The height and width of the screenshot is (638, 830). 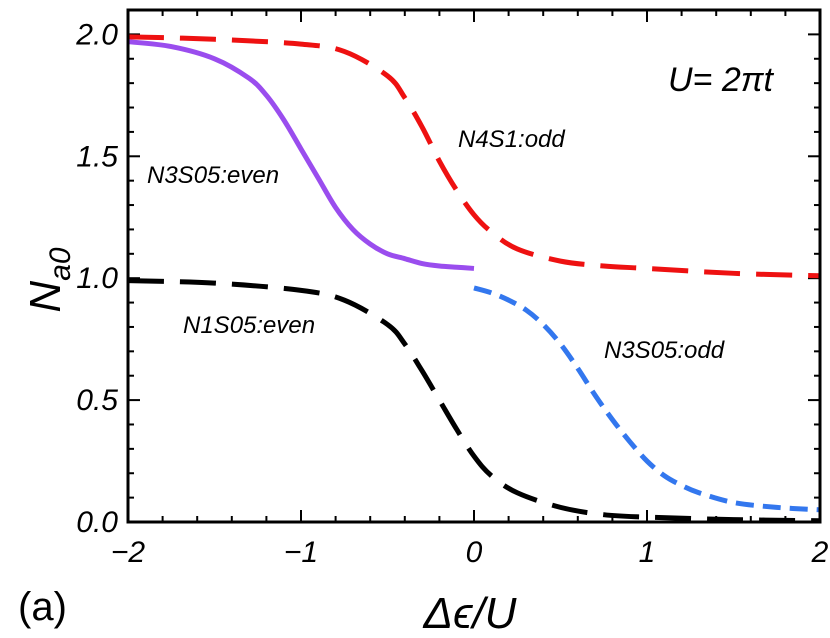 What do you see at coordinates (45, 297) in the screenshot?
I see `y-axis-title-main: N` at bounding box center [45, 297].